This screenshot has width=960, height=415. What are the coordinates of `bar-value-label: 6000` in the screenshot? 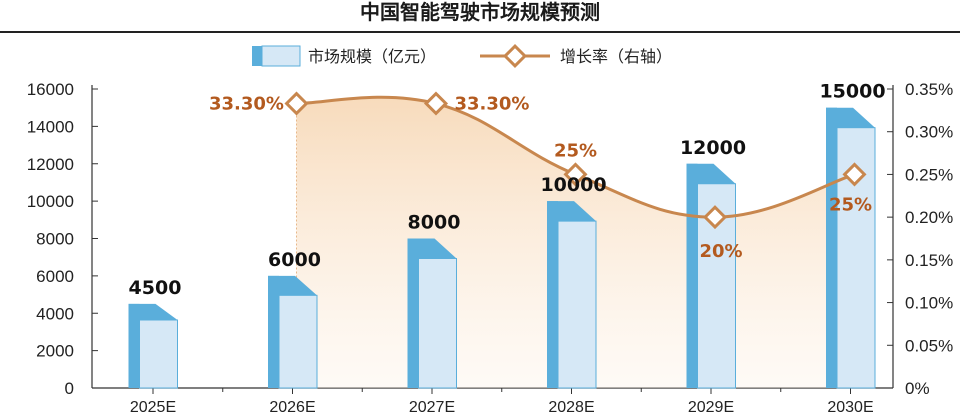 It's located at (294, 260).